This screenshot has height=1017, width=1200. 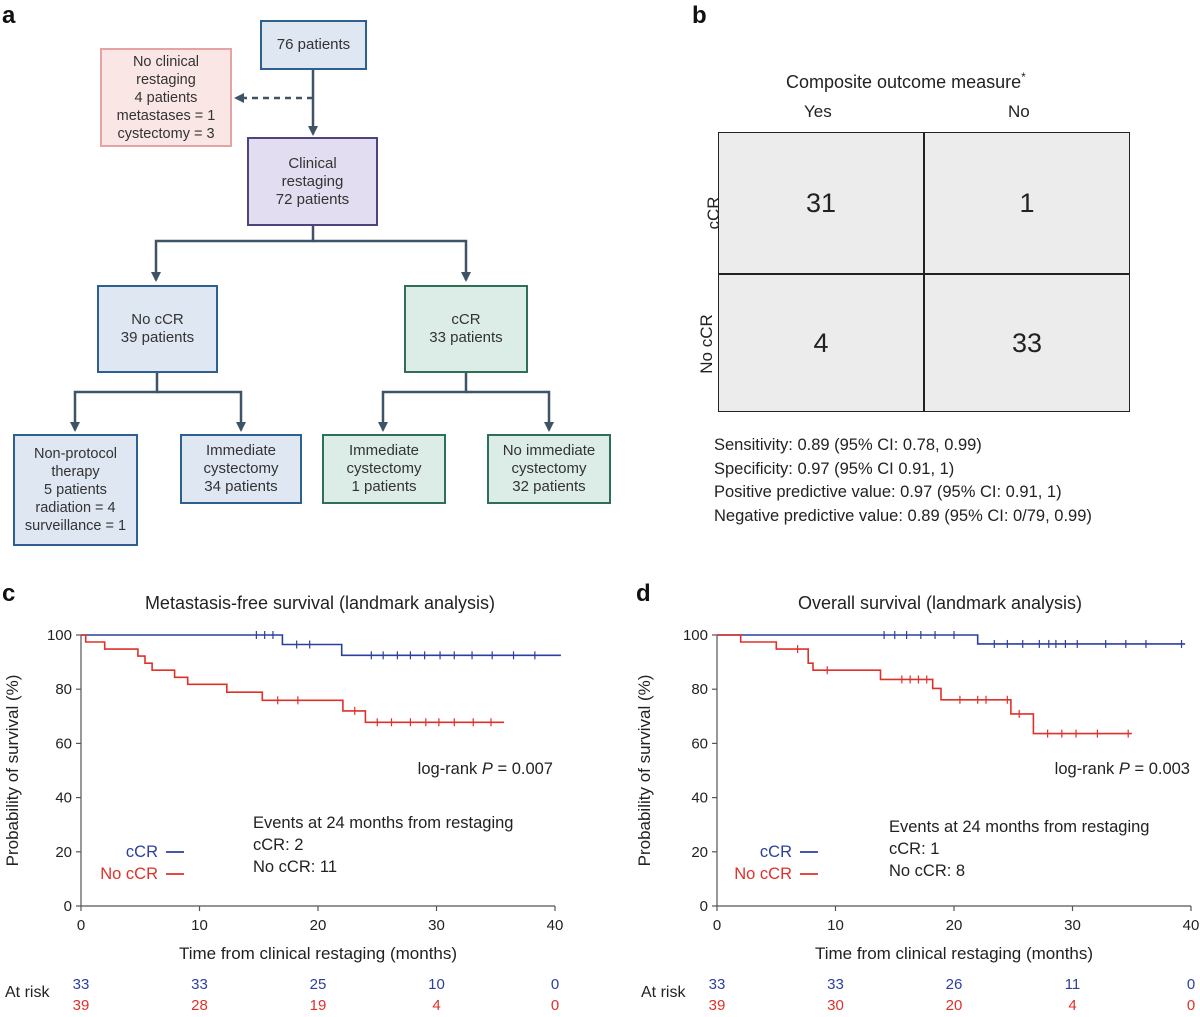 What do you see at coordinates (834, 468) in the screenshot?
I see `stat-specificity: Specificity: 0.97 (95% CI 0.91, 1)` at bounding box center [834, 468].